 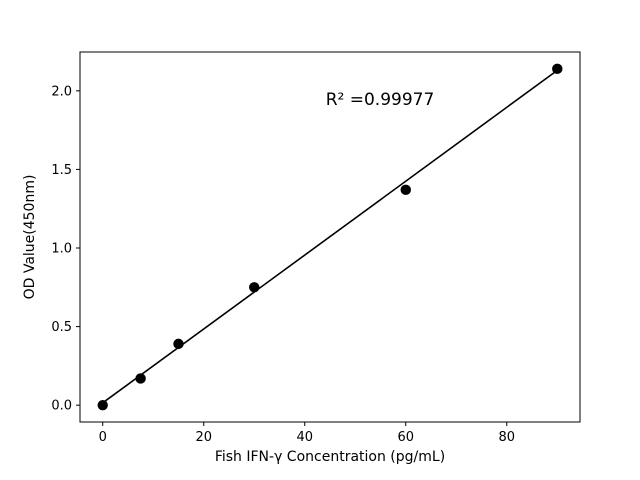 What do you see at coordinates (506, 437) in the screenshot?
I see `x-tick-label: 80` at bounding box center [506, 437].